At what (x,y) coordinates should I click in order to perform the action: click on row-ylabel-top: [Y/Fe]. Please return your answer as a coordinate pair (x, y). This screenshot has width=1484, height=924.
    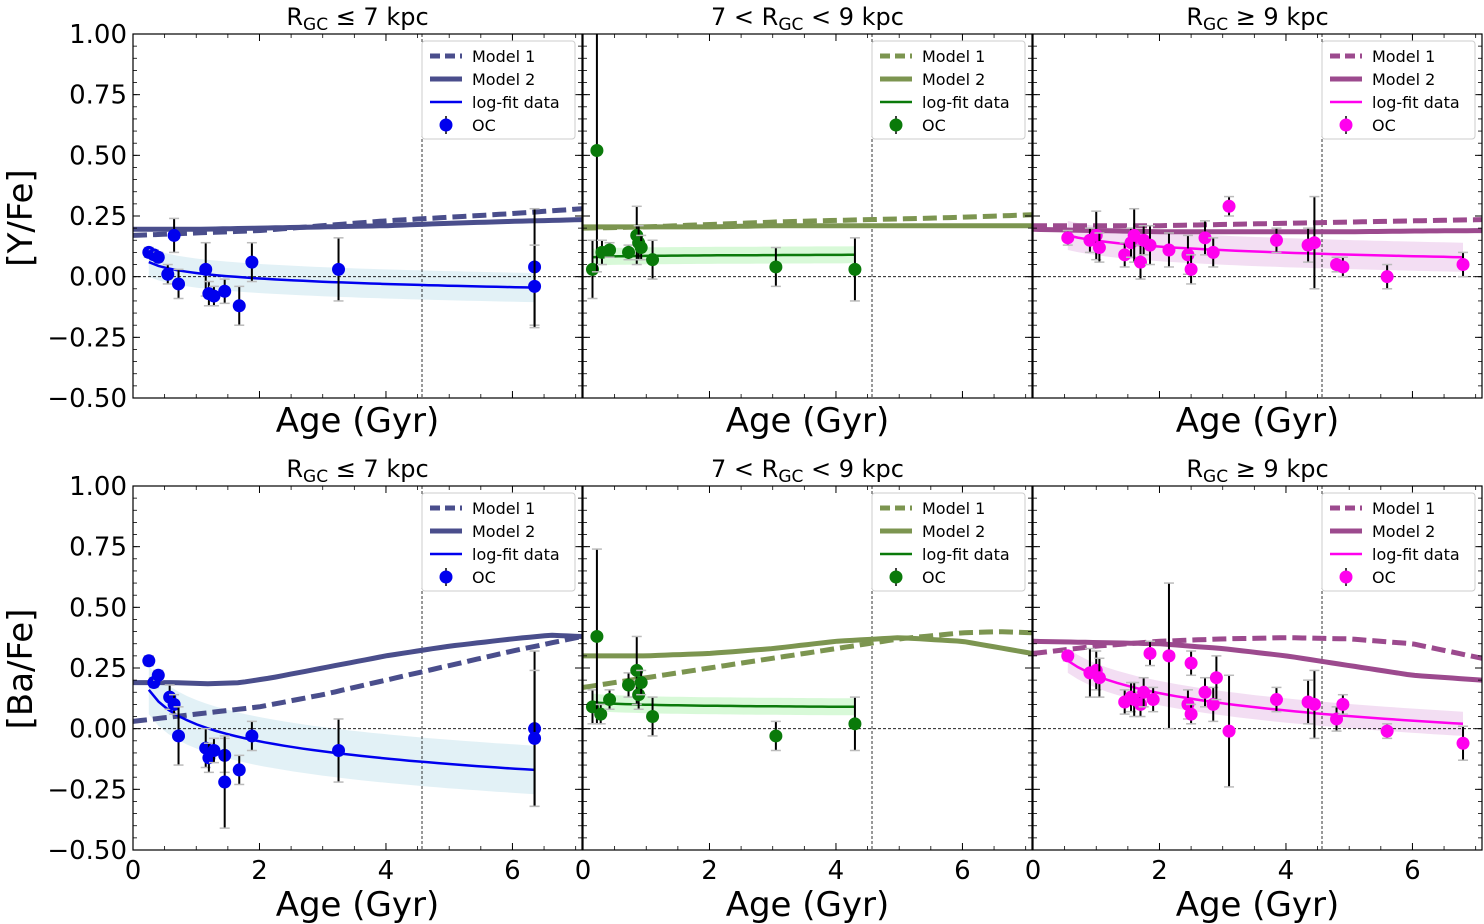
    Looking at the image, I should click on (21, 217).